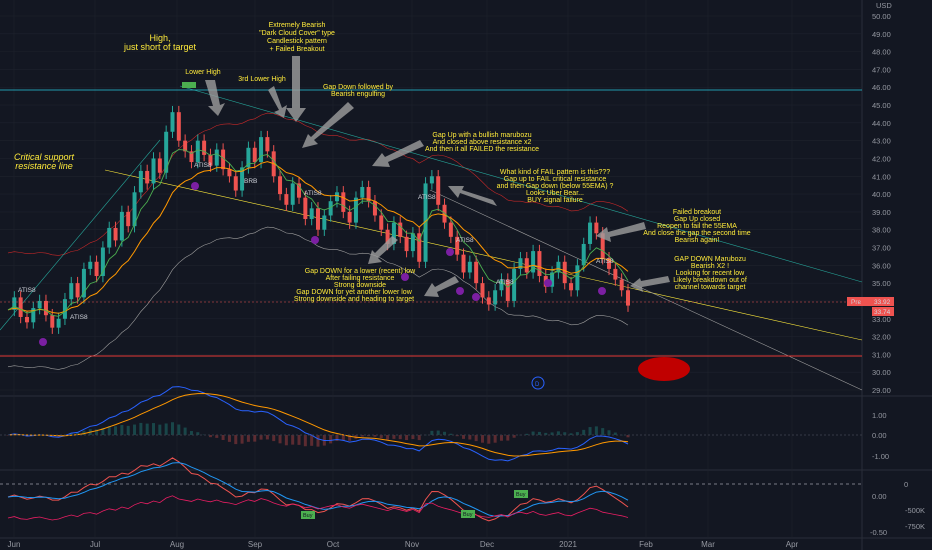 This screenshot has height=550, width=932. What do you see at coordinates (710, 273) in the screenshot?
I see `ann-maru-3: Looking for recent low` at bounding box center [710, 273].